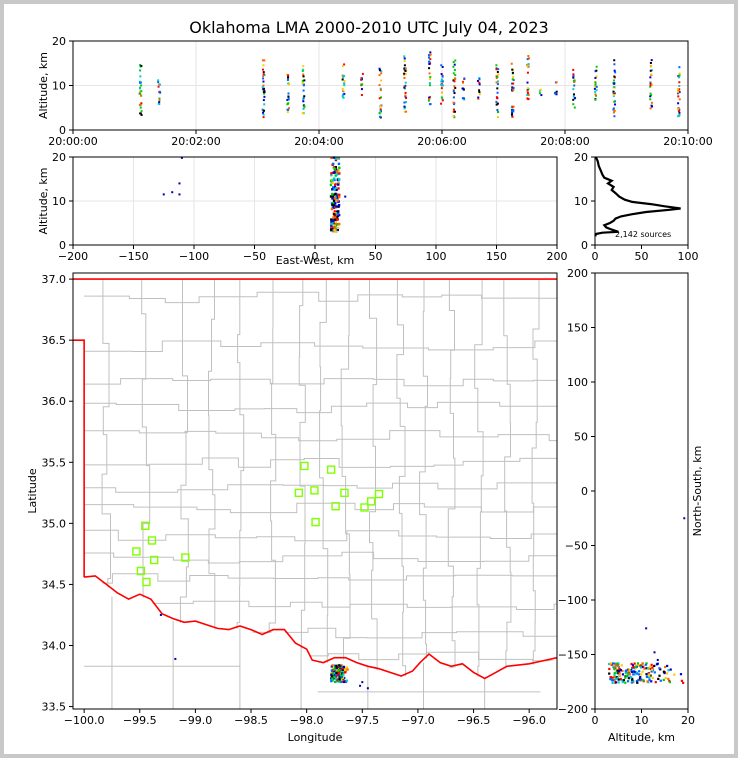  Describe the element at coordinates (380, 85) in the screenshot. I see `time-height-frame` at that location.